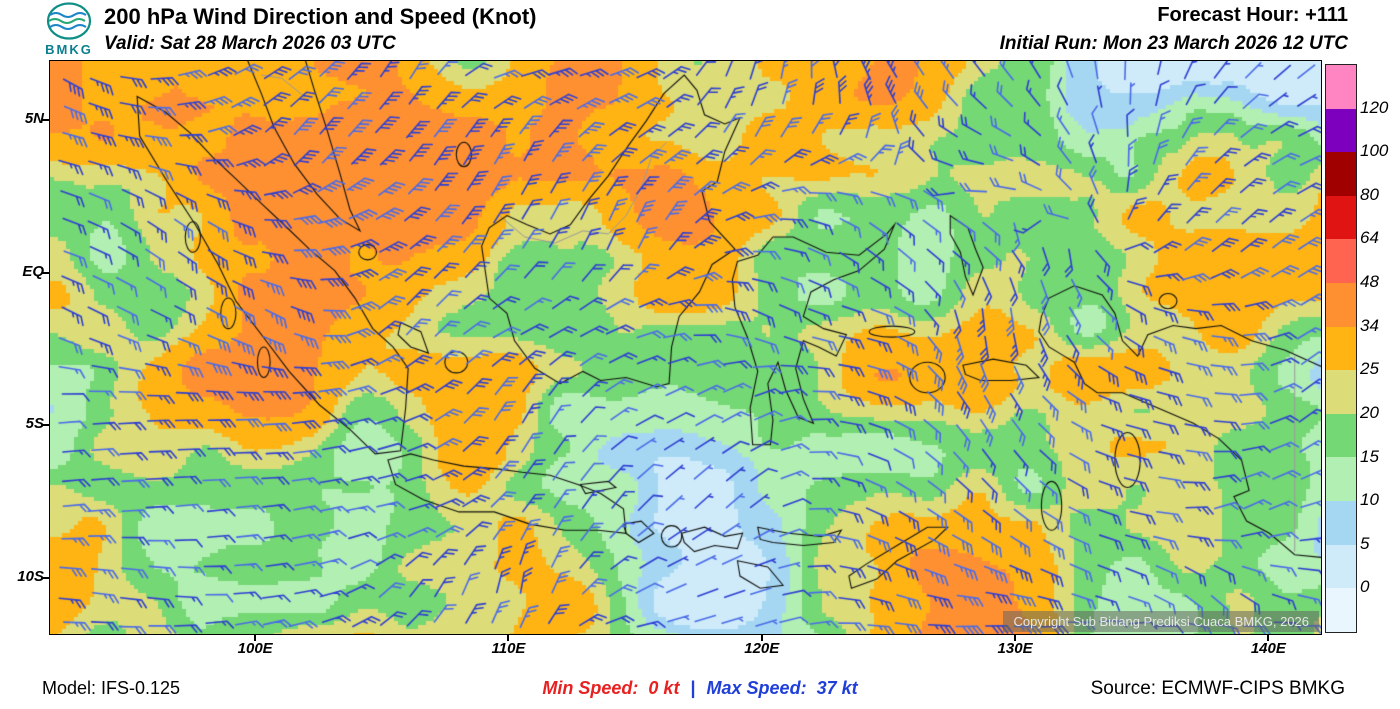  What do you see at coordinates (1365, 543) in the screenshot?
I see `legend-value: 5` at bounding box center [1365, 543].